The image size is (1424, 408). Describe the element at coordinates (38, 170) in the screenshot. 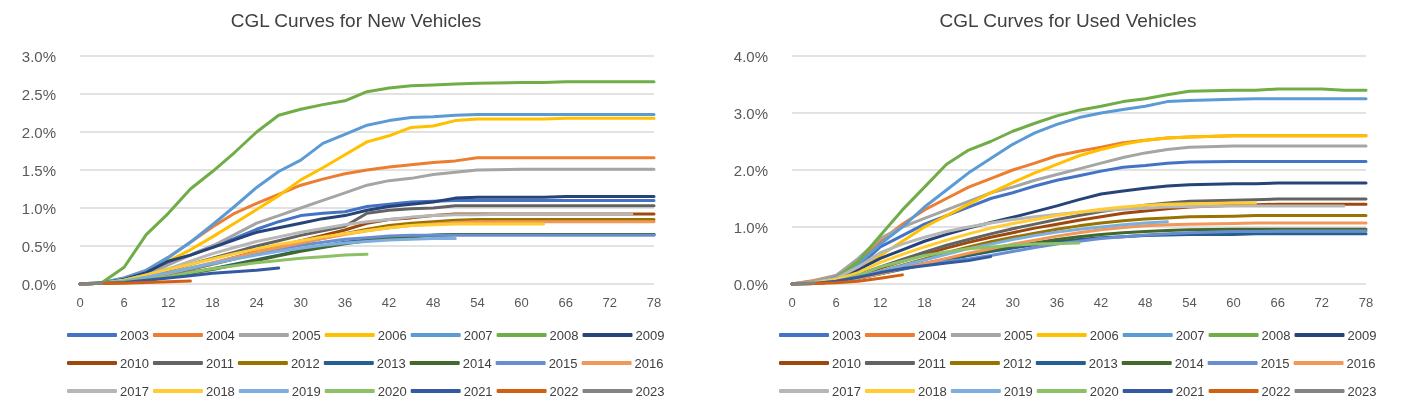

I see `y-tick-label: 1.5%` at that location.